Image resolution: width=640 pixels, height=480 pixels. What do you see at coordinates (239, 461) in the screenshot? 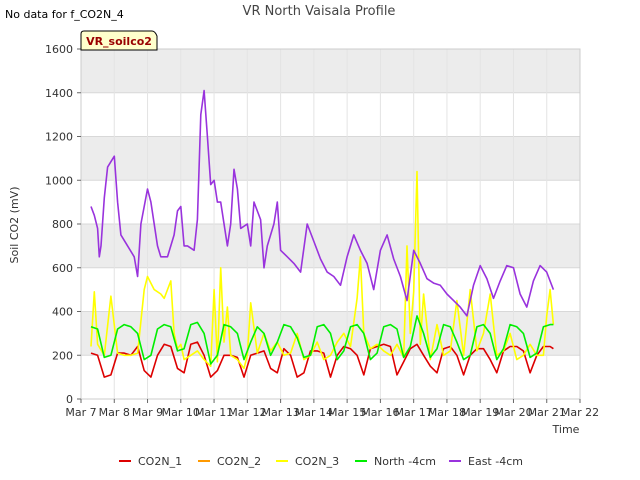
I see `legend-label: CO2N_2` at bounding box center [239, 461].